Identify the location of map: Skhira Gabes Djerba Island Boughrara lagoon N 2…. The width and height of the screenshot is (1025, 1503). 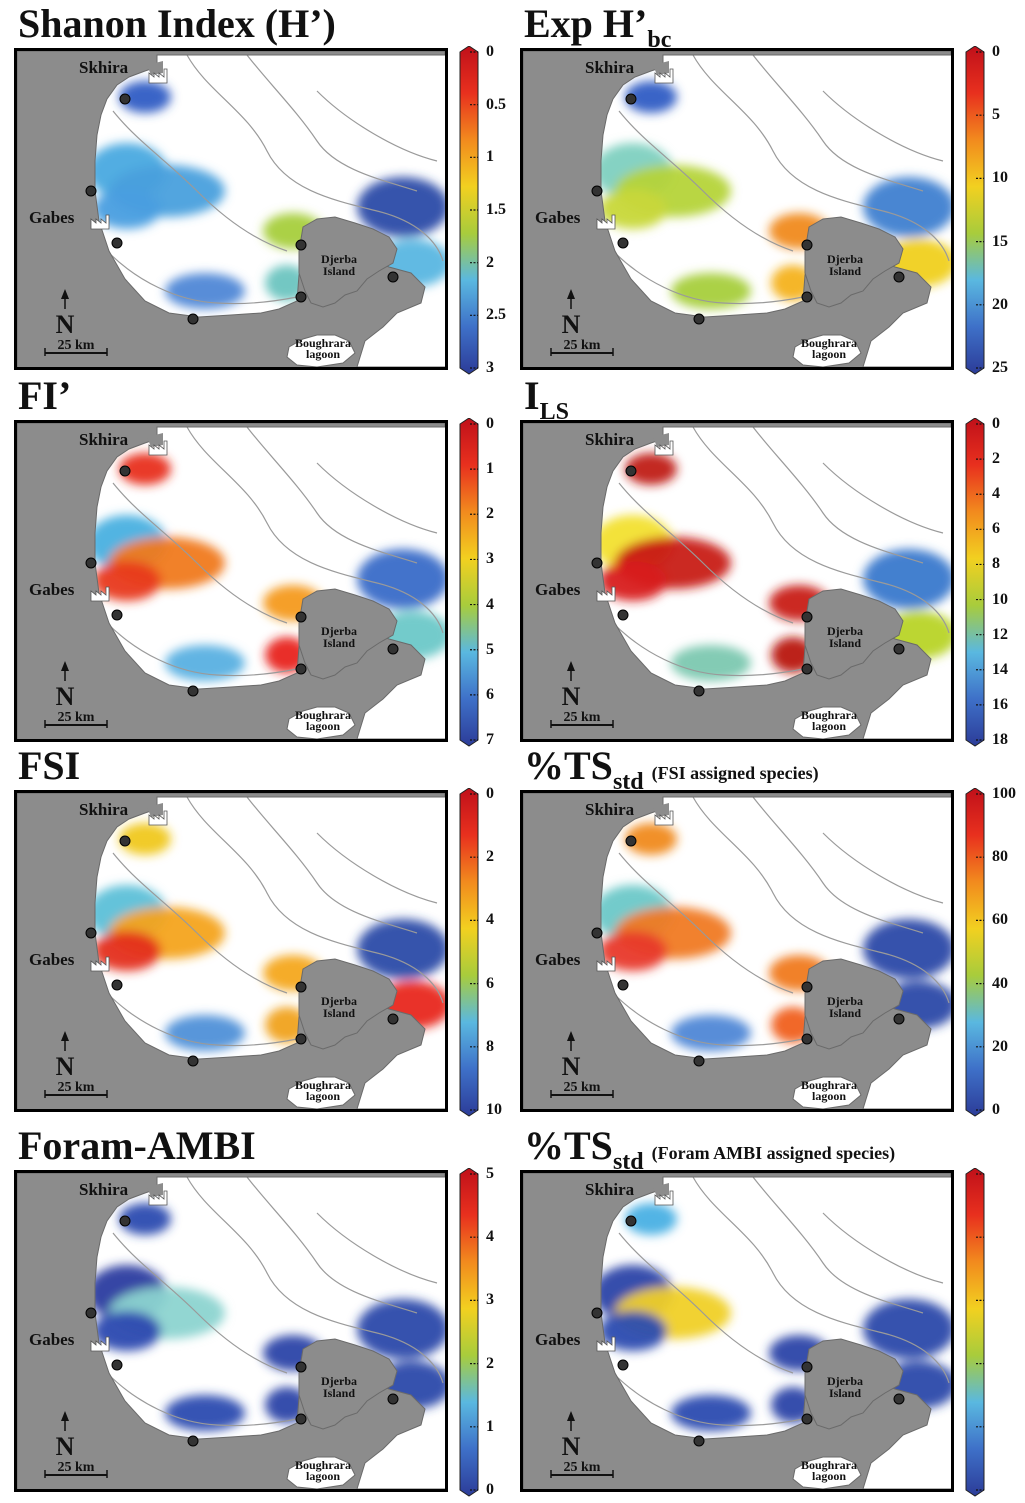
(737, 209).